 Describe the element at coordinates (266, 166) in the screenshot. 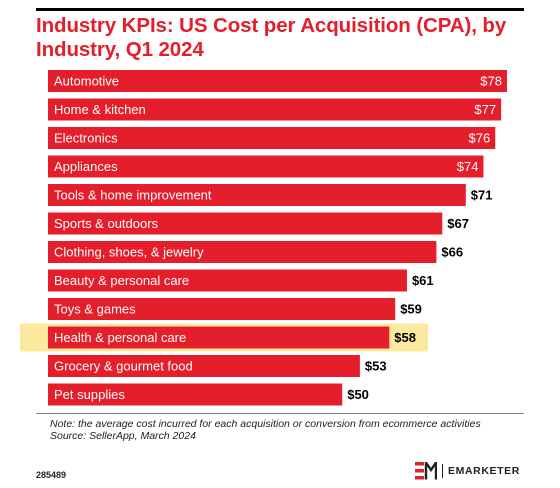

I see `bar-appliances` at that location.